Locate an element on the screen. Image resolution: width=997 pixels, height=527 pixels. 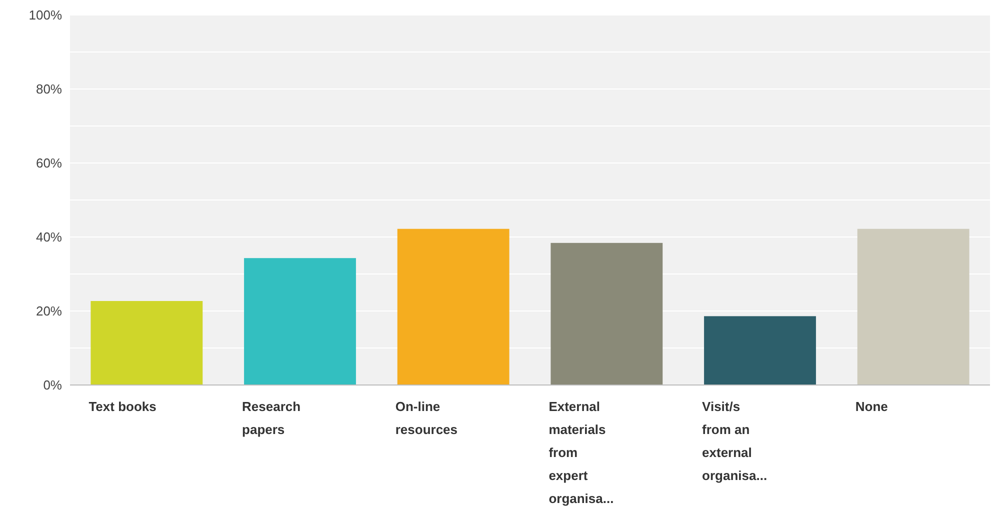
x-tick-label: Text books is located at coordinates (122, 406).